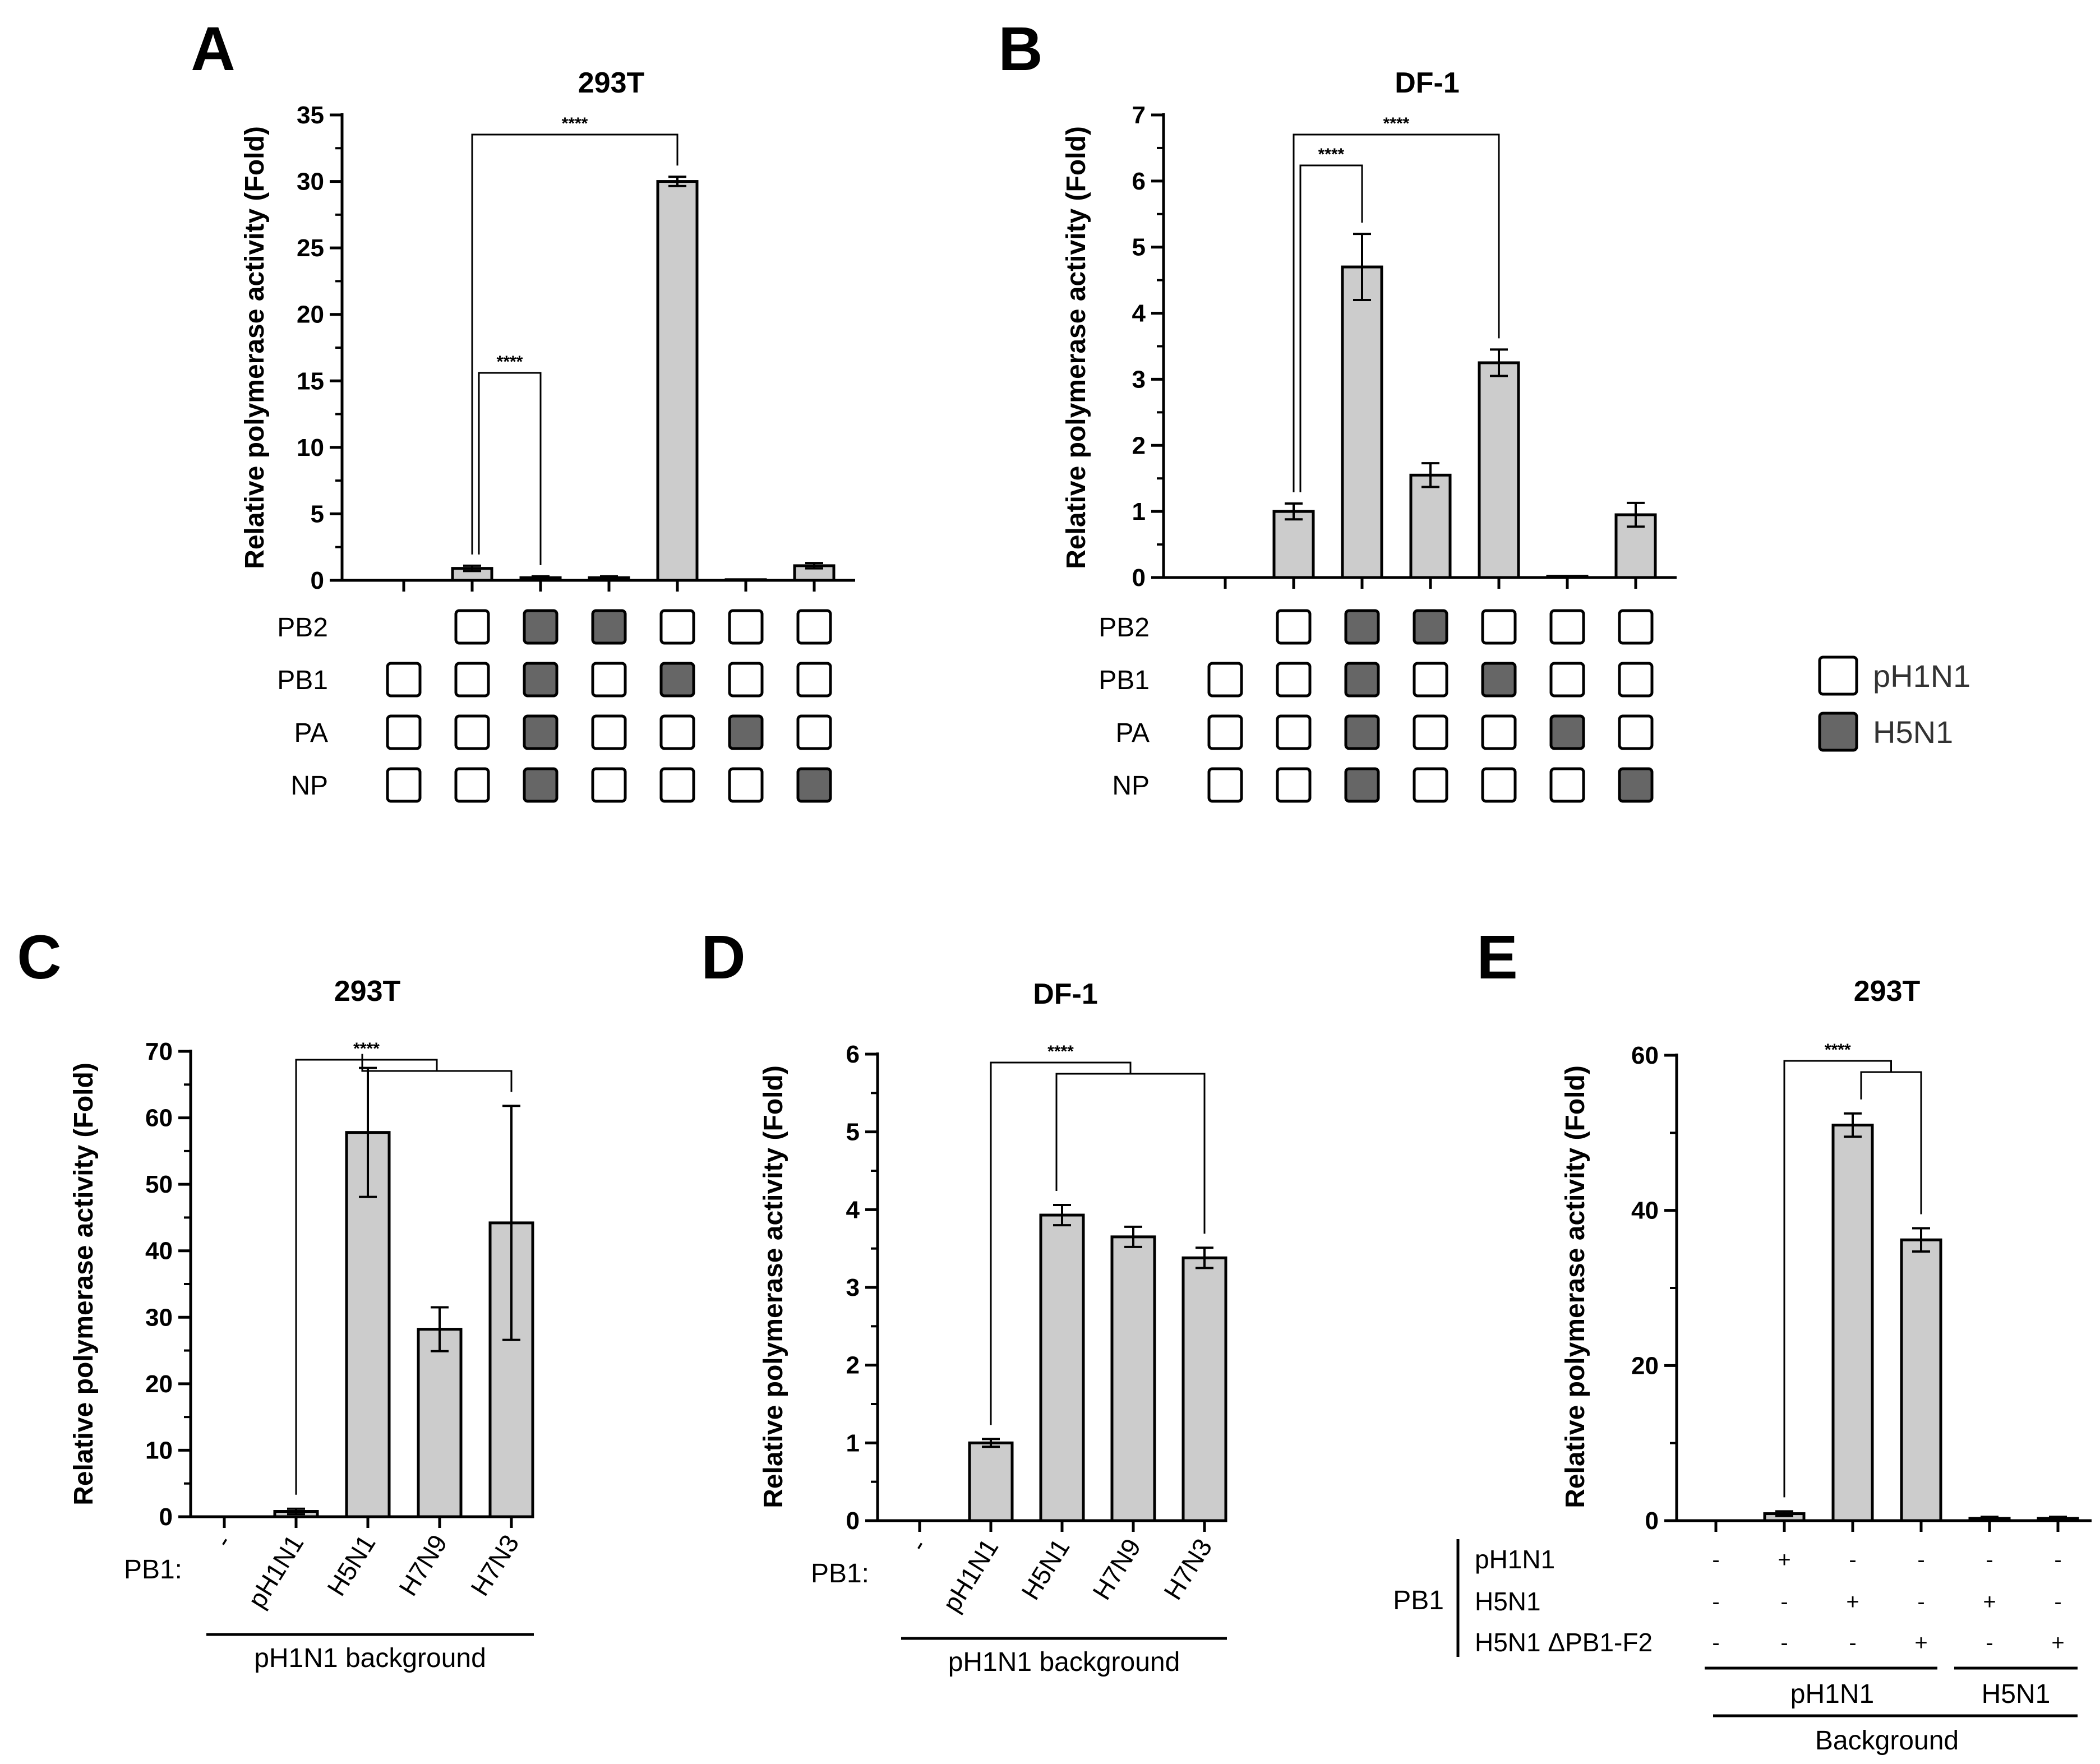 The width and height of the screenshot is (2100, 1764). I want to click on background-label: Background, so click(1887, 1741).